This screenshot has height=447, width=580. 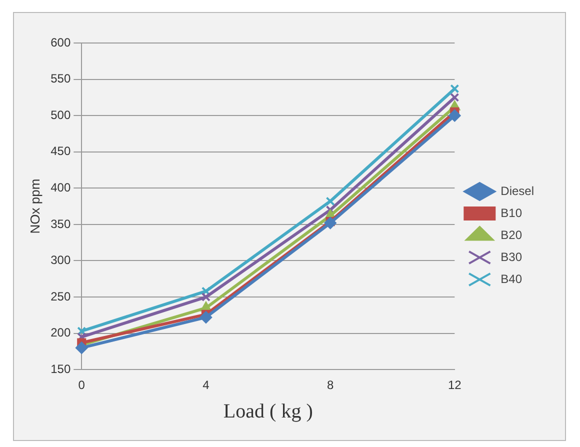 What do you see at coordinates (60, 42) in the screenshot?
I see `y-tick-label: 600` at bounding box center [60, 42].